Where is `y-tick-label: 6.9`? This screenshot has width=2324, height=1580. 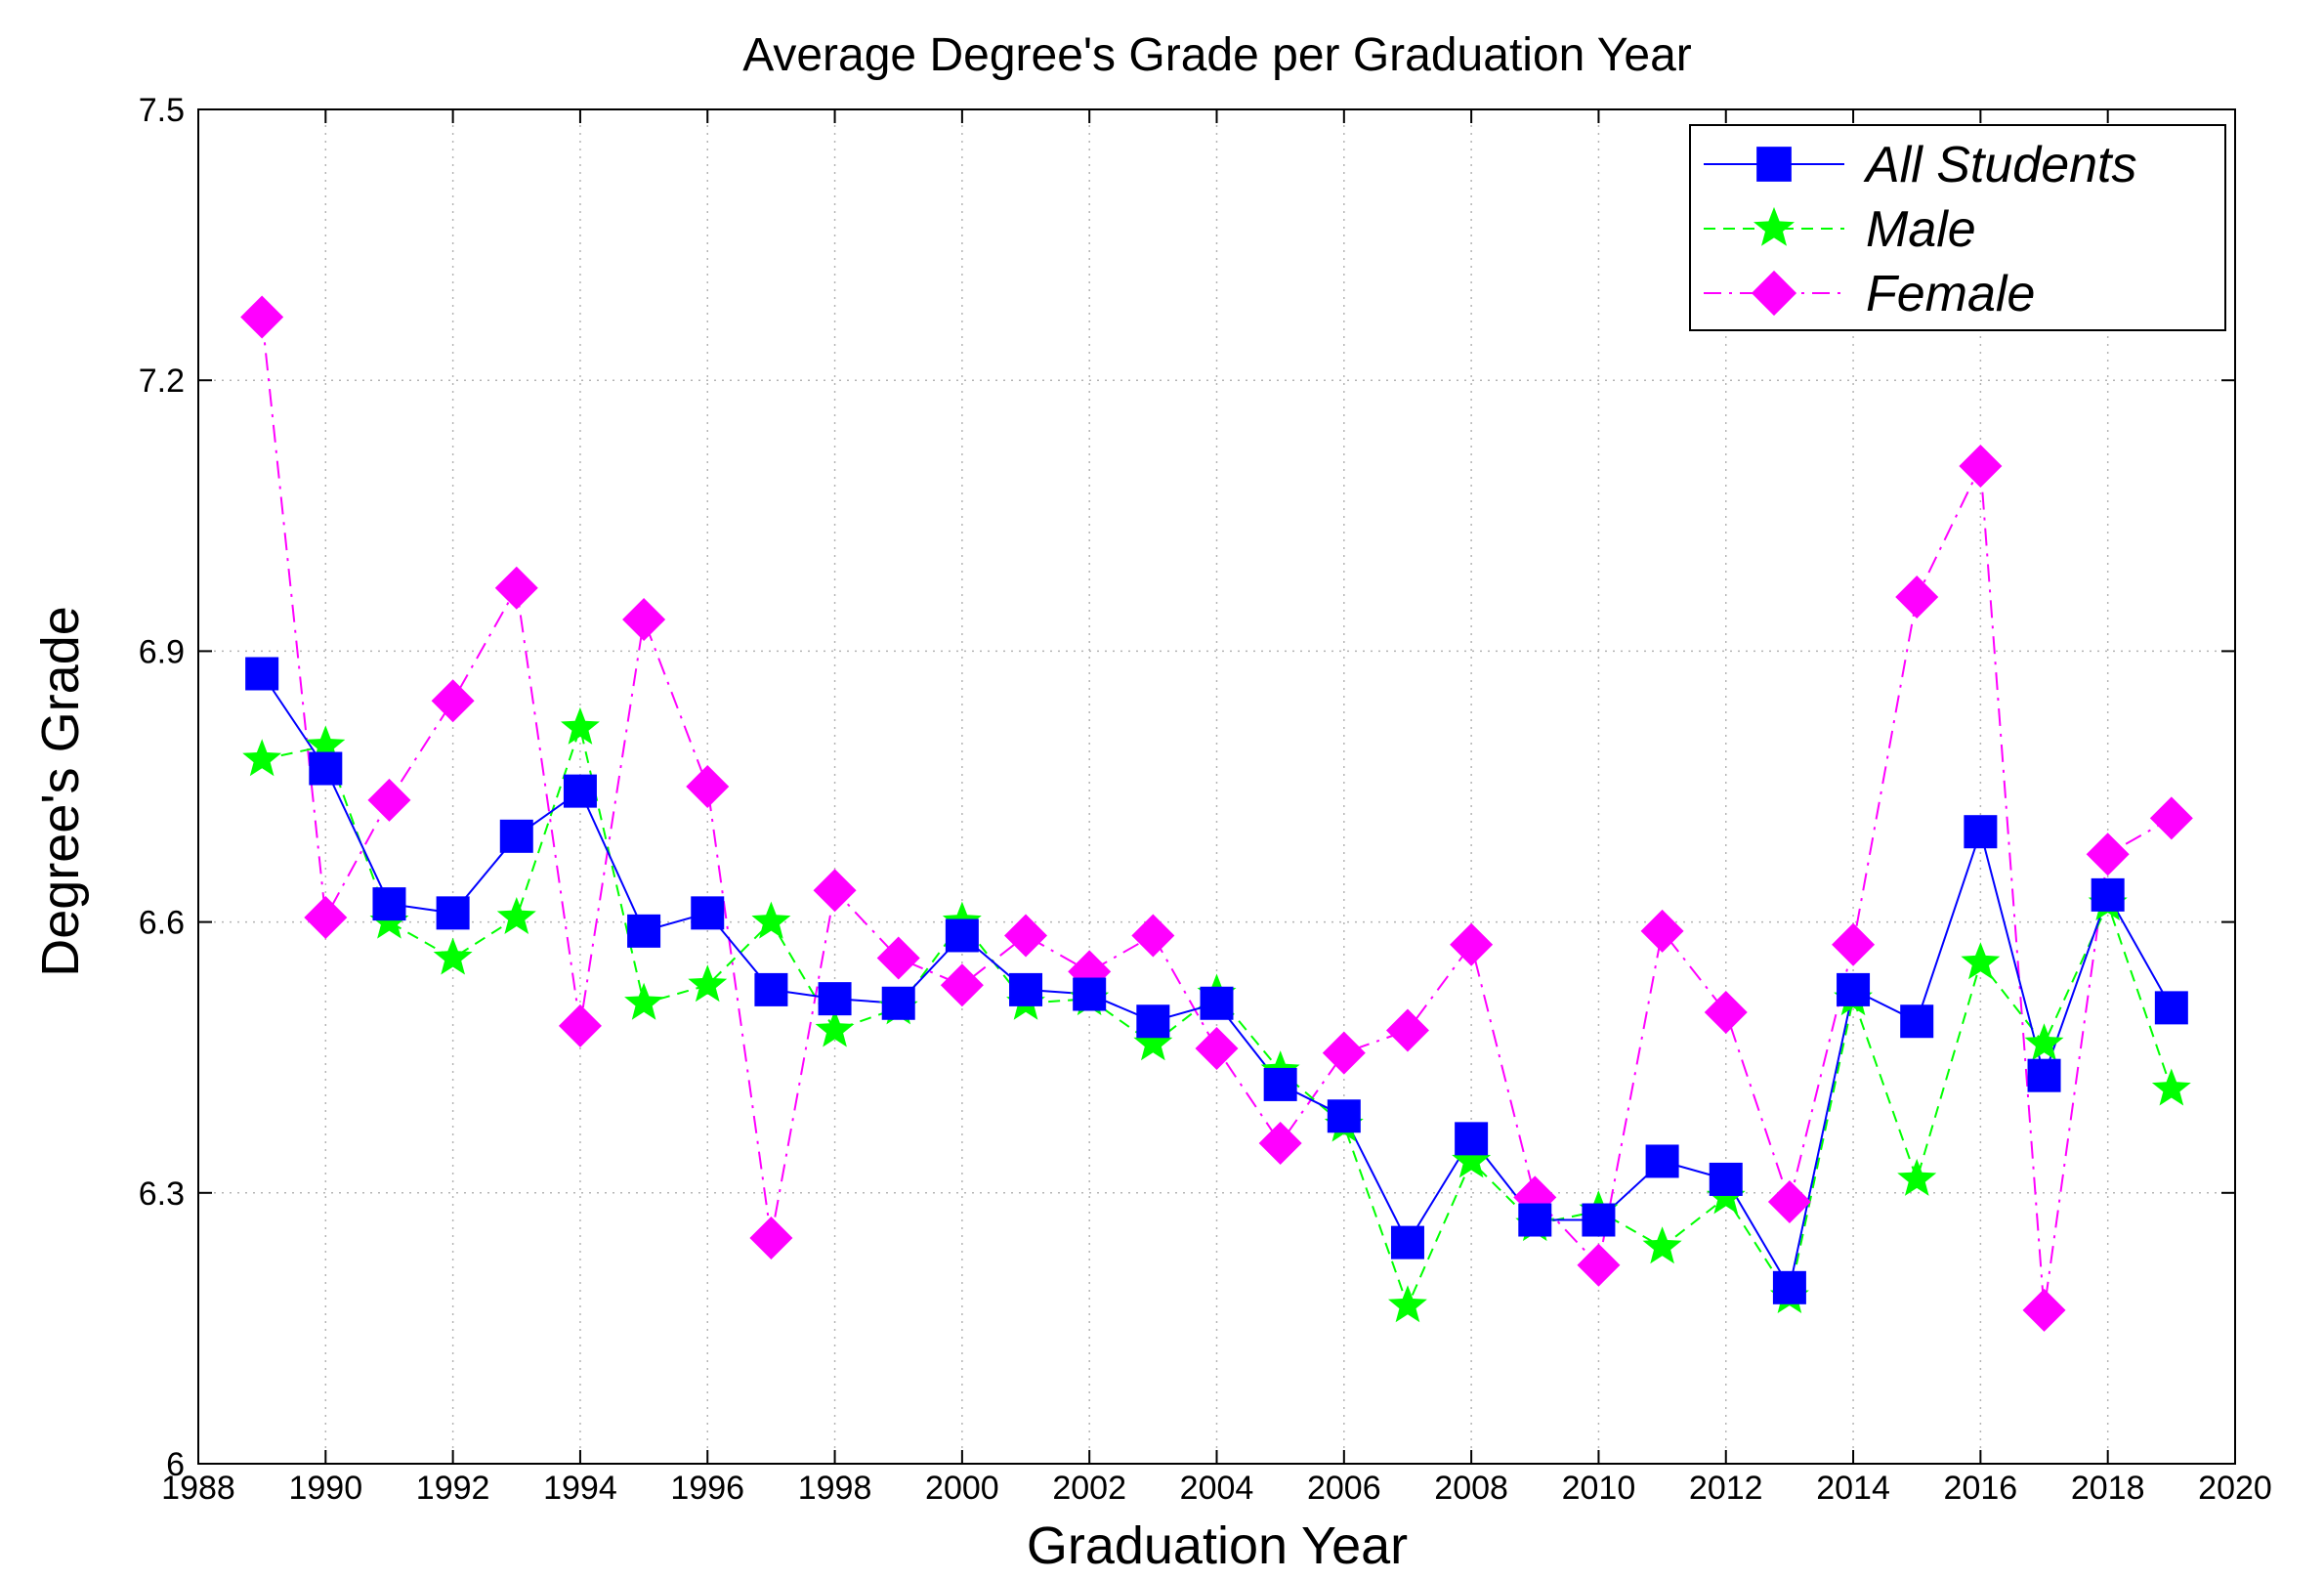
y-tick-label: 6.9 is located at coordinates (162, 651).